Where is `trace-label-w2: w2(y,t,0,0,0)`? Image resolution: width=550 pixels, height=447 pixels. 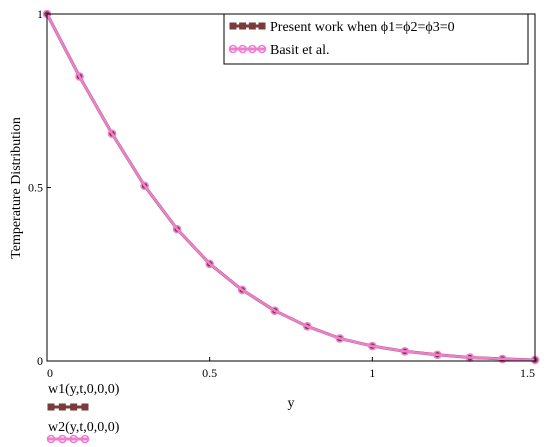
trace-label-w2: w2(y,t,0,0,0) is located at coordinates (83, 432).